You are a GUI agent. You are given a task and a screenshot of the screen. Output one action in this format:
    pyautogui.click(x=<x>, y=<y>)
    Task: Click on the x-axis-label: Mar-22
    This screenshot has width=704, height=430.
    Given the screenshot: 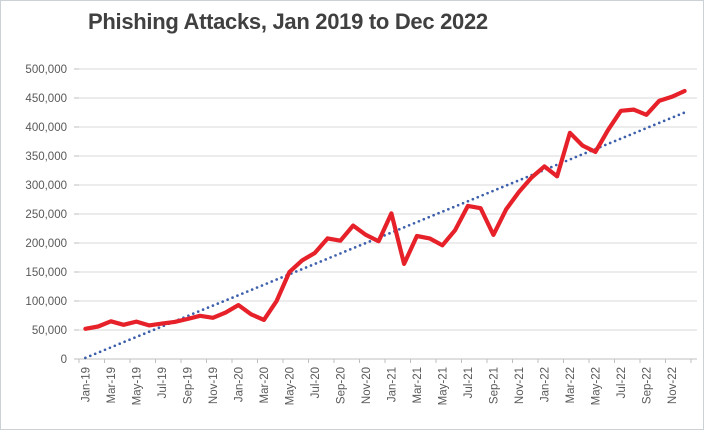 What is the action you would take?
    pyautogui.click(x=571, y=385)
    